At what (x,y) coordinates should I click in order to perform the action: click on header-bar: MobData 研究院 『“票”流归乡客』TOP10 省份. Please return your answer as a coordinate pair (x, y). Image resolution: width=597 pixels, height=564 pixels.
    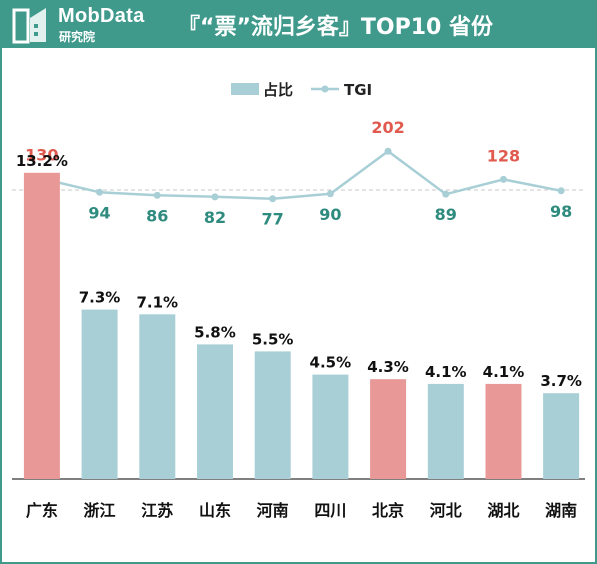
    Looking at the image, I should click on (298, 25).